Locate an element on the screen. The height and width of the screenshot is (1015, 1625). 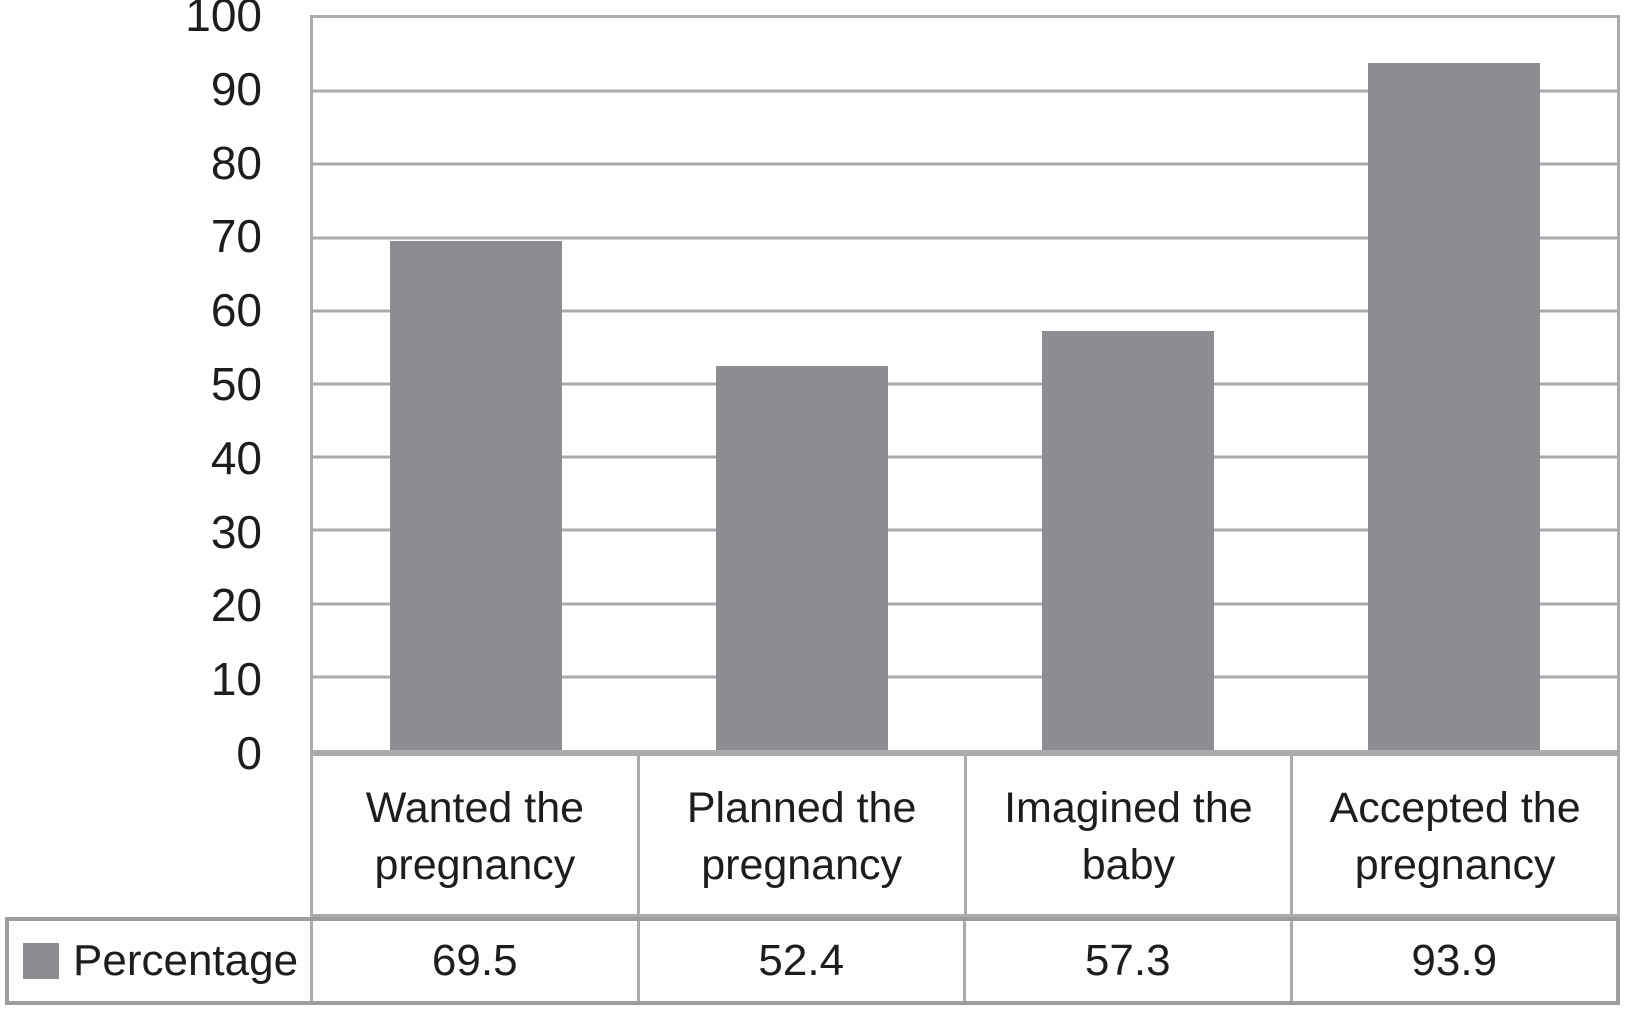
value-cell: 52.4 is located at coordinates (800, 961).